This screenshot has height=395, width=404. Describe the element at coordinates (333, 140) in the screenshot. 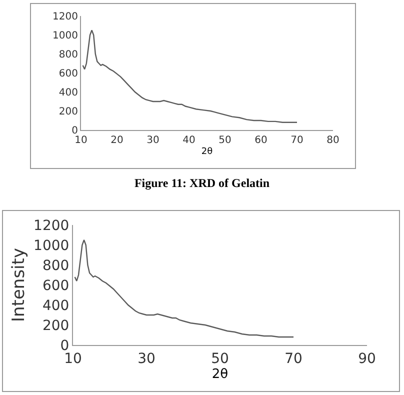

I see `x-tick-label: 80` at that location.